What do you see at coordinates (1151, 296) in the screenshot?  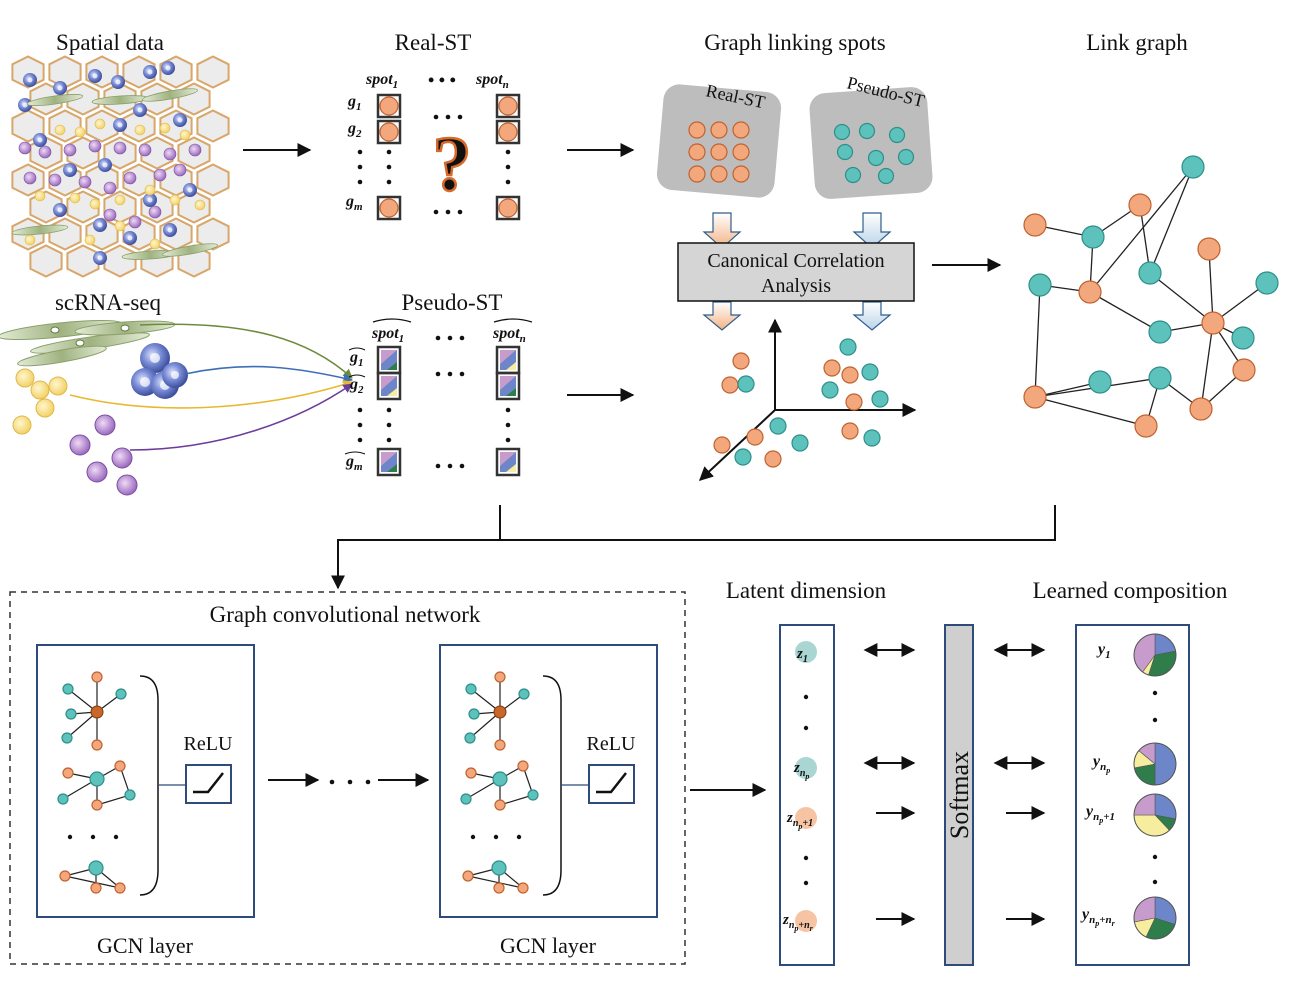 I see `link-graph` at bounding box center [1151, 296].